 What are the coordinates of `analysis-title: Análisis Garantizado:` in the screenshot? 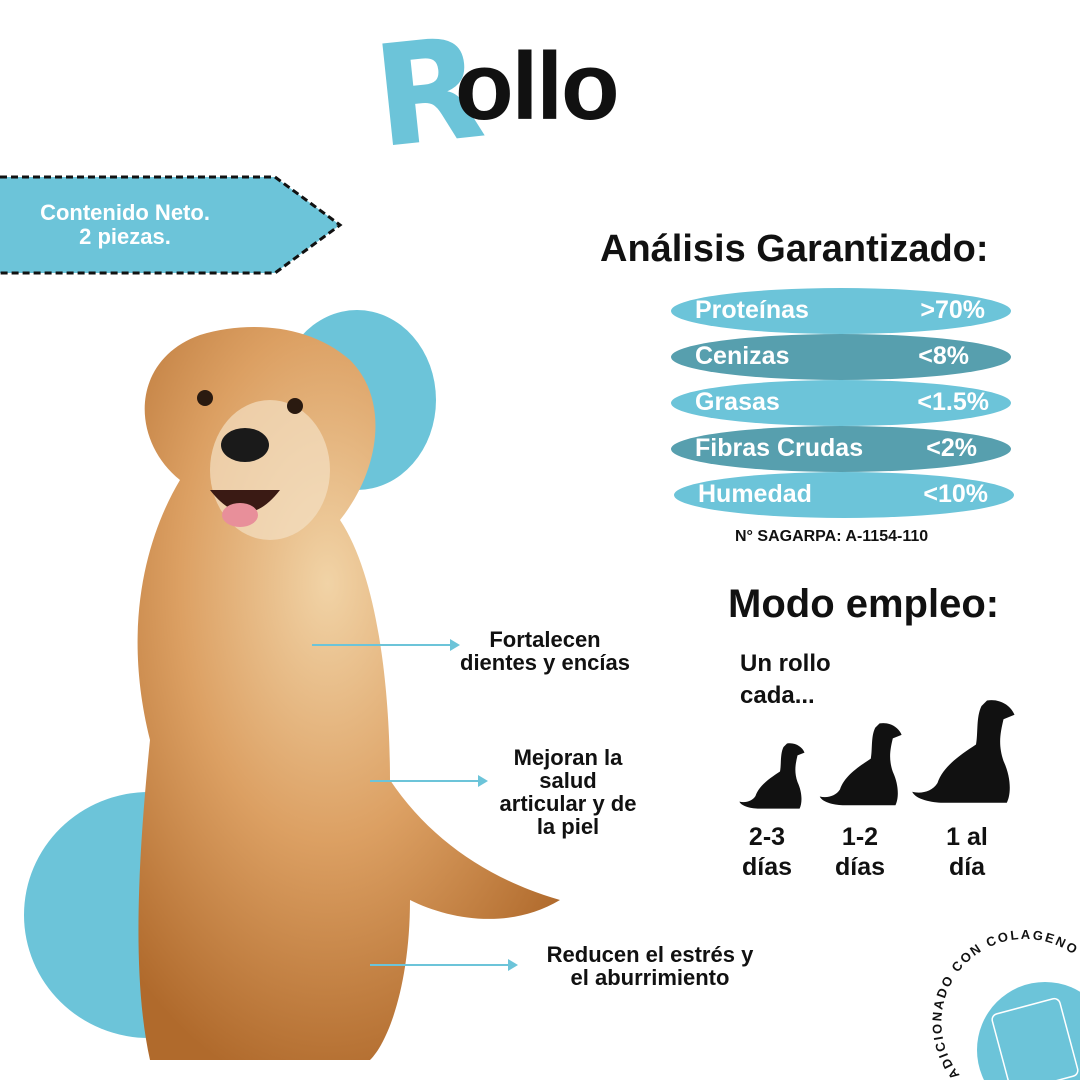 It's located at (794, 249).